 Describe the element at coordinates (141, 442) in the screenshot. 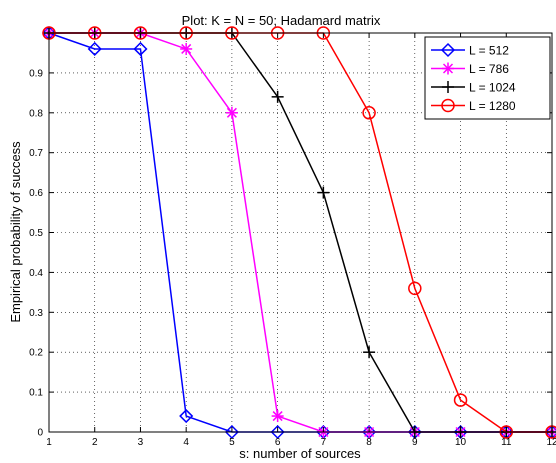

I see `x-tick-label: 3` at that location.